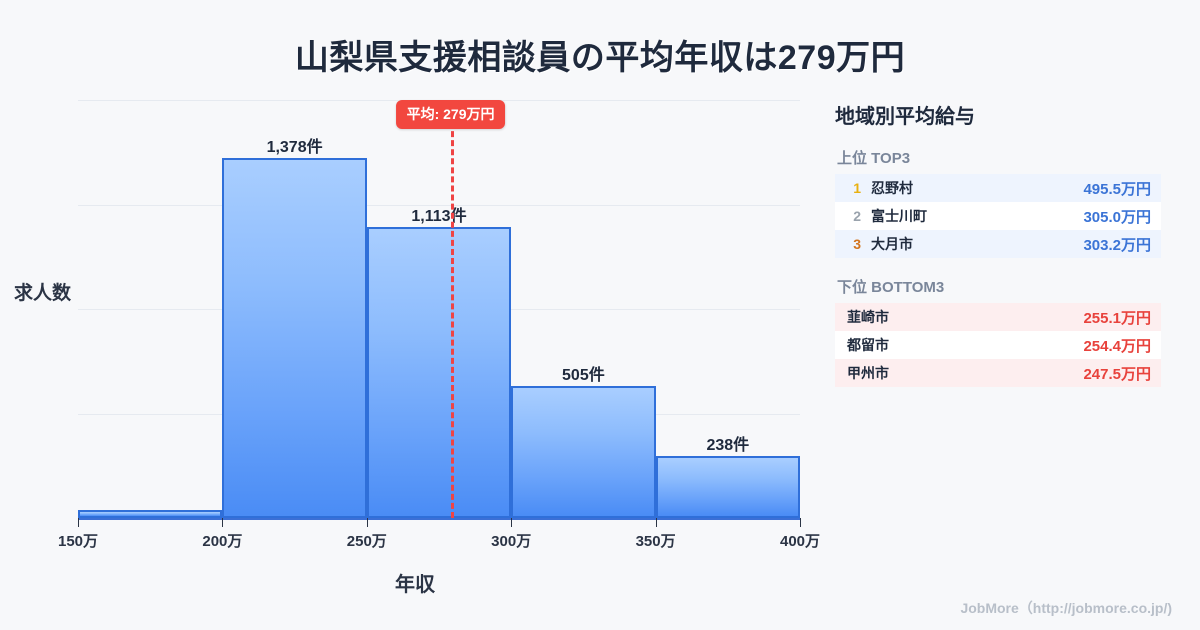  I want to click on x-axis-title: 年収, so click(415, 585).